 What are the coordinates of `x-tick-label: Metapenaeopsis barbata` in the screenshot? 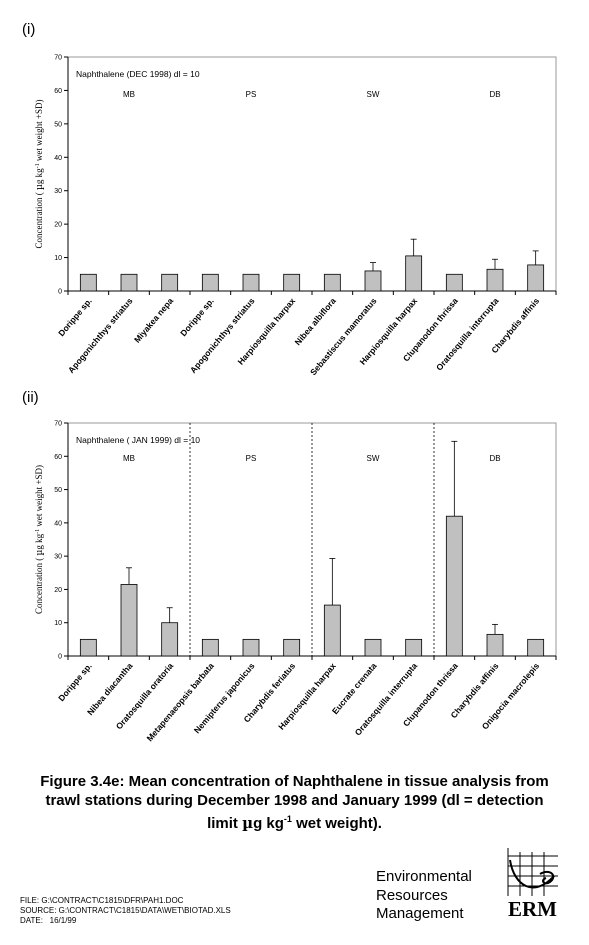 It's located at (180, 702).